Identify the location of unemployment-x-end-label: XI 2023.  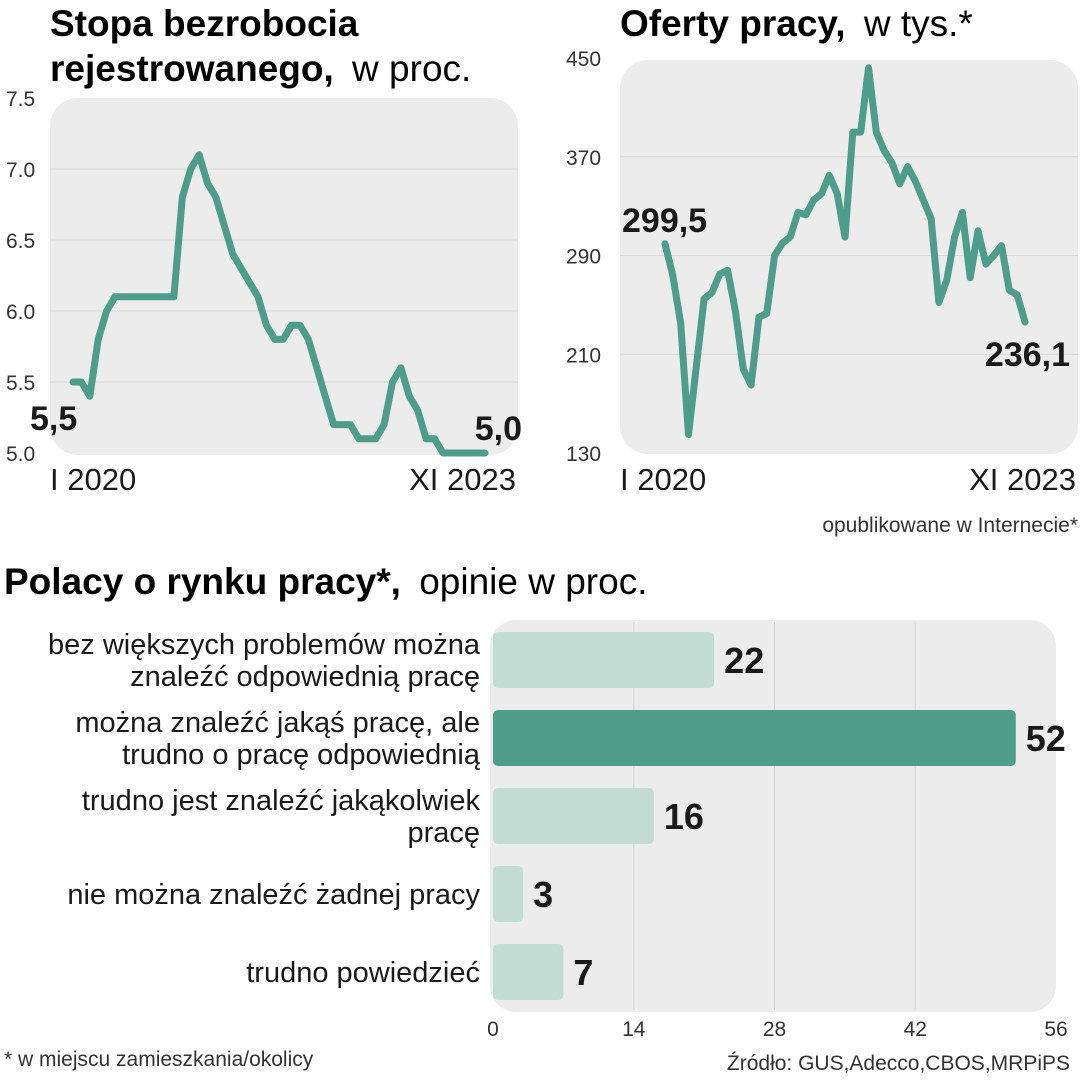
(462, 479).